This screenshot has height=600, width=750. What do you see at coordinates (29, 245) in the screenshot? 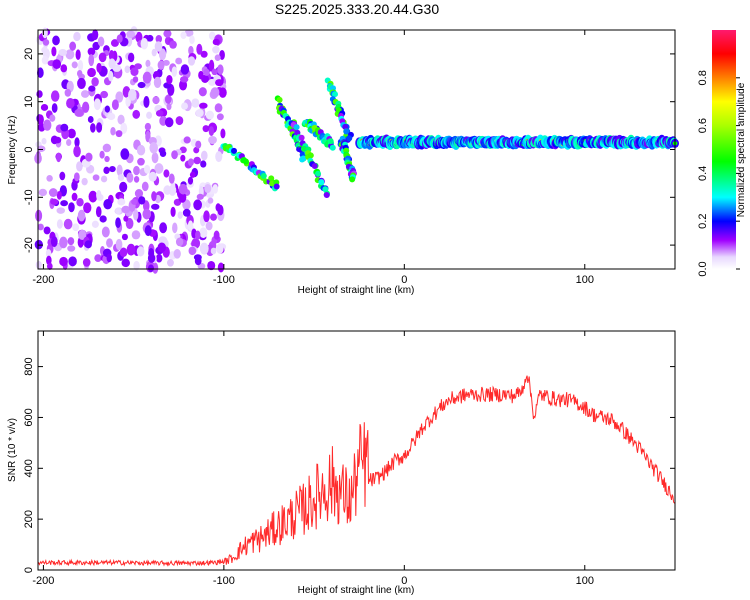
I see `spectrogram-y-tick-label: -20` at bounding box center [29, 245].